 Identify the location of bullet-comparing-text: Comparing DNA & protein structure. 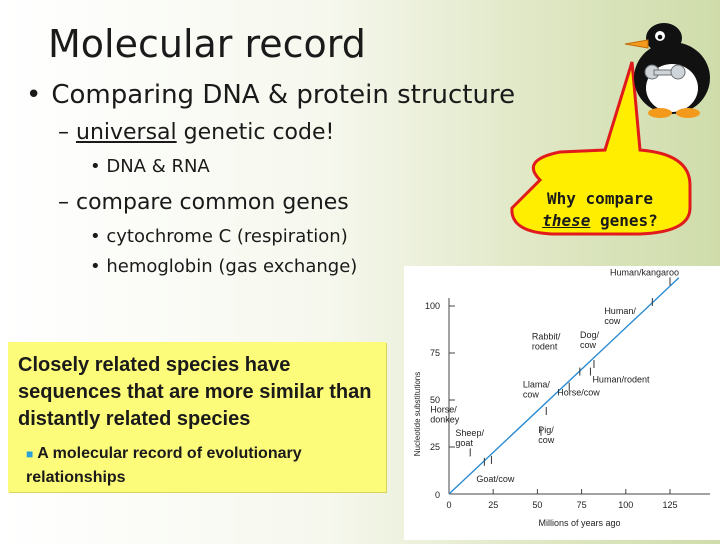
(283, 95).